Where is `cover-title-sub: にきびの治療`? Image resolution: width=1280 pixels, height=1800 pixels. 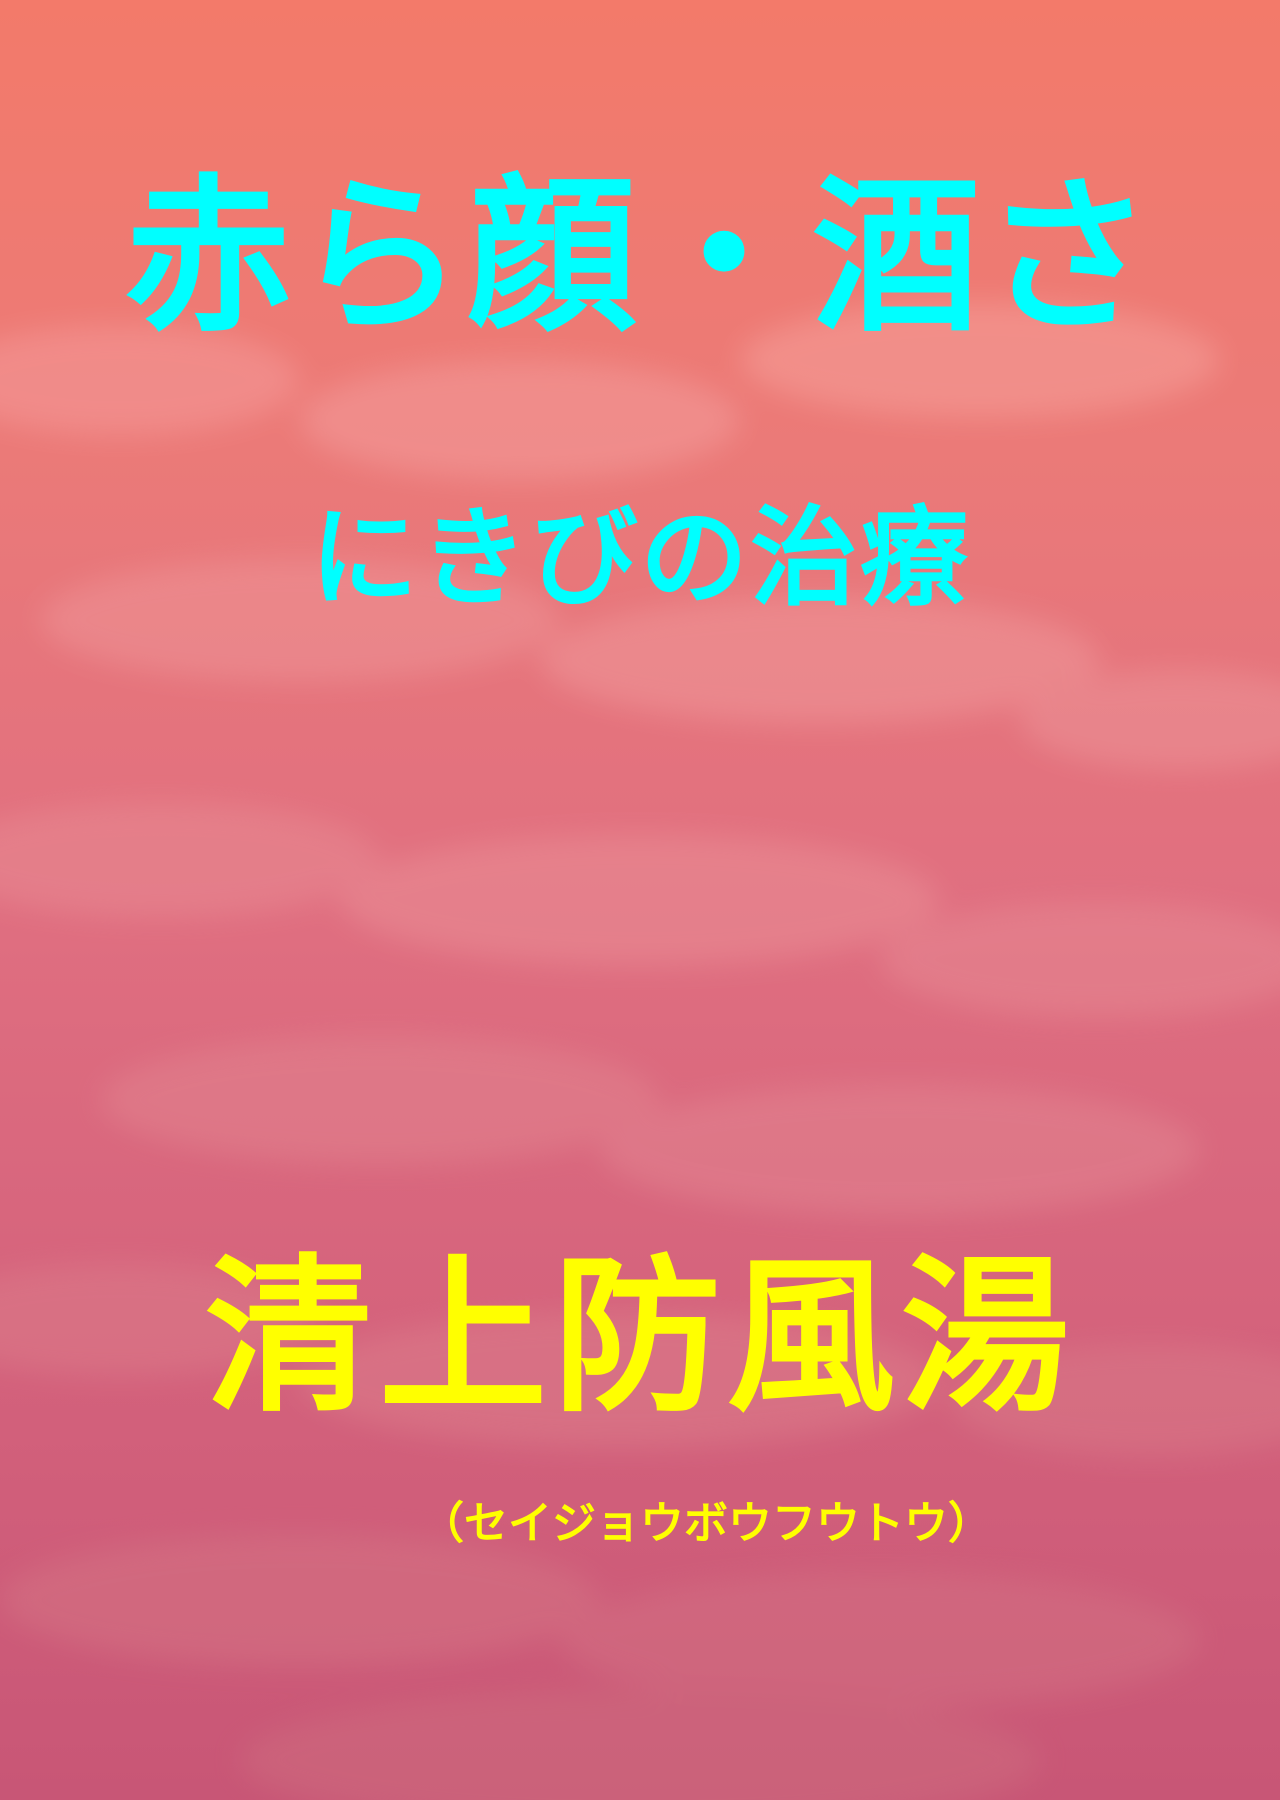
cover-title-sub: にきびの治療 is located at coordinates (639, 558).